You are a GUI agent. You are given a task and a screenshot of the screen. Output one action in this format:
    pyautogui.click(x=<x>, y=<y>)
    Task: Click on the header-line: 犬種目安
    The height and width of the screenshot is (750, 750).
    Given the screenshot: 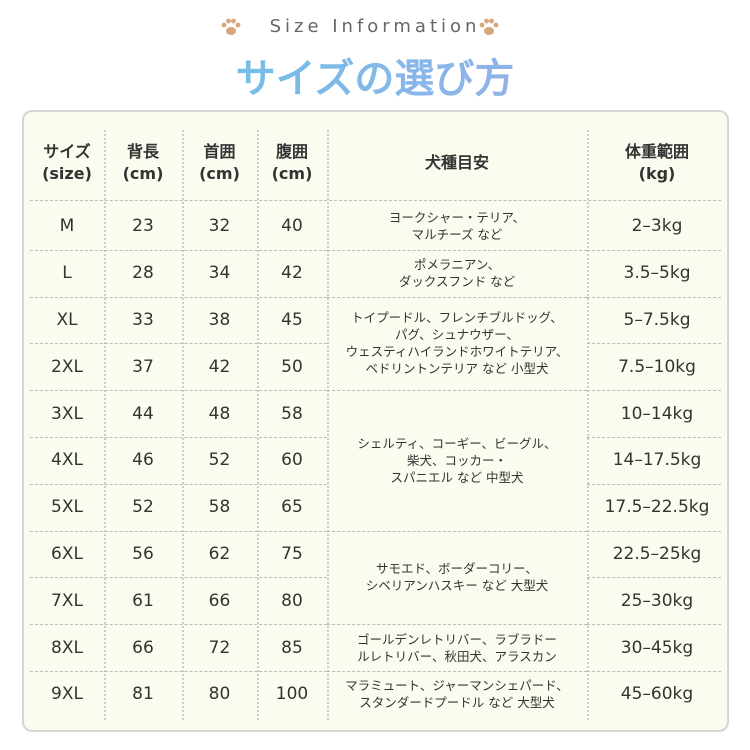 What is the action you would take?
    pyautogui.click(x=456, y=162)
    